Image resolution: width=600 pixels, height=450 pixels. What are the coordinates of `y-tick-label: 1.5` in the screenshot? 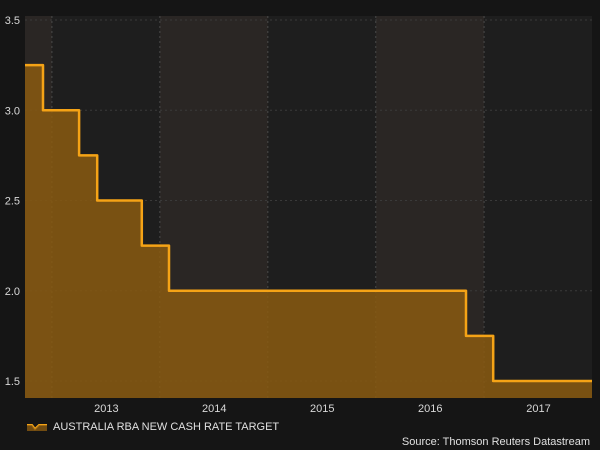 It's located at (12, 382).